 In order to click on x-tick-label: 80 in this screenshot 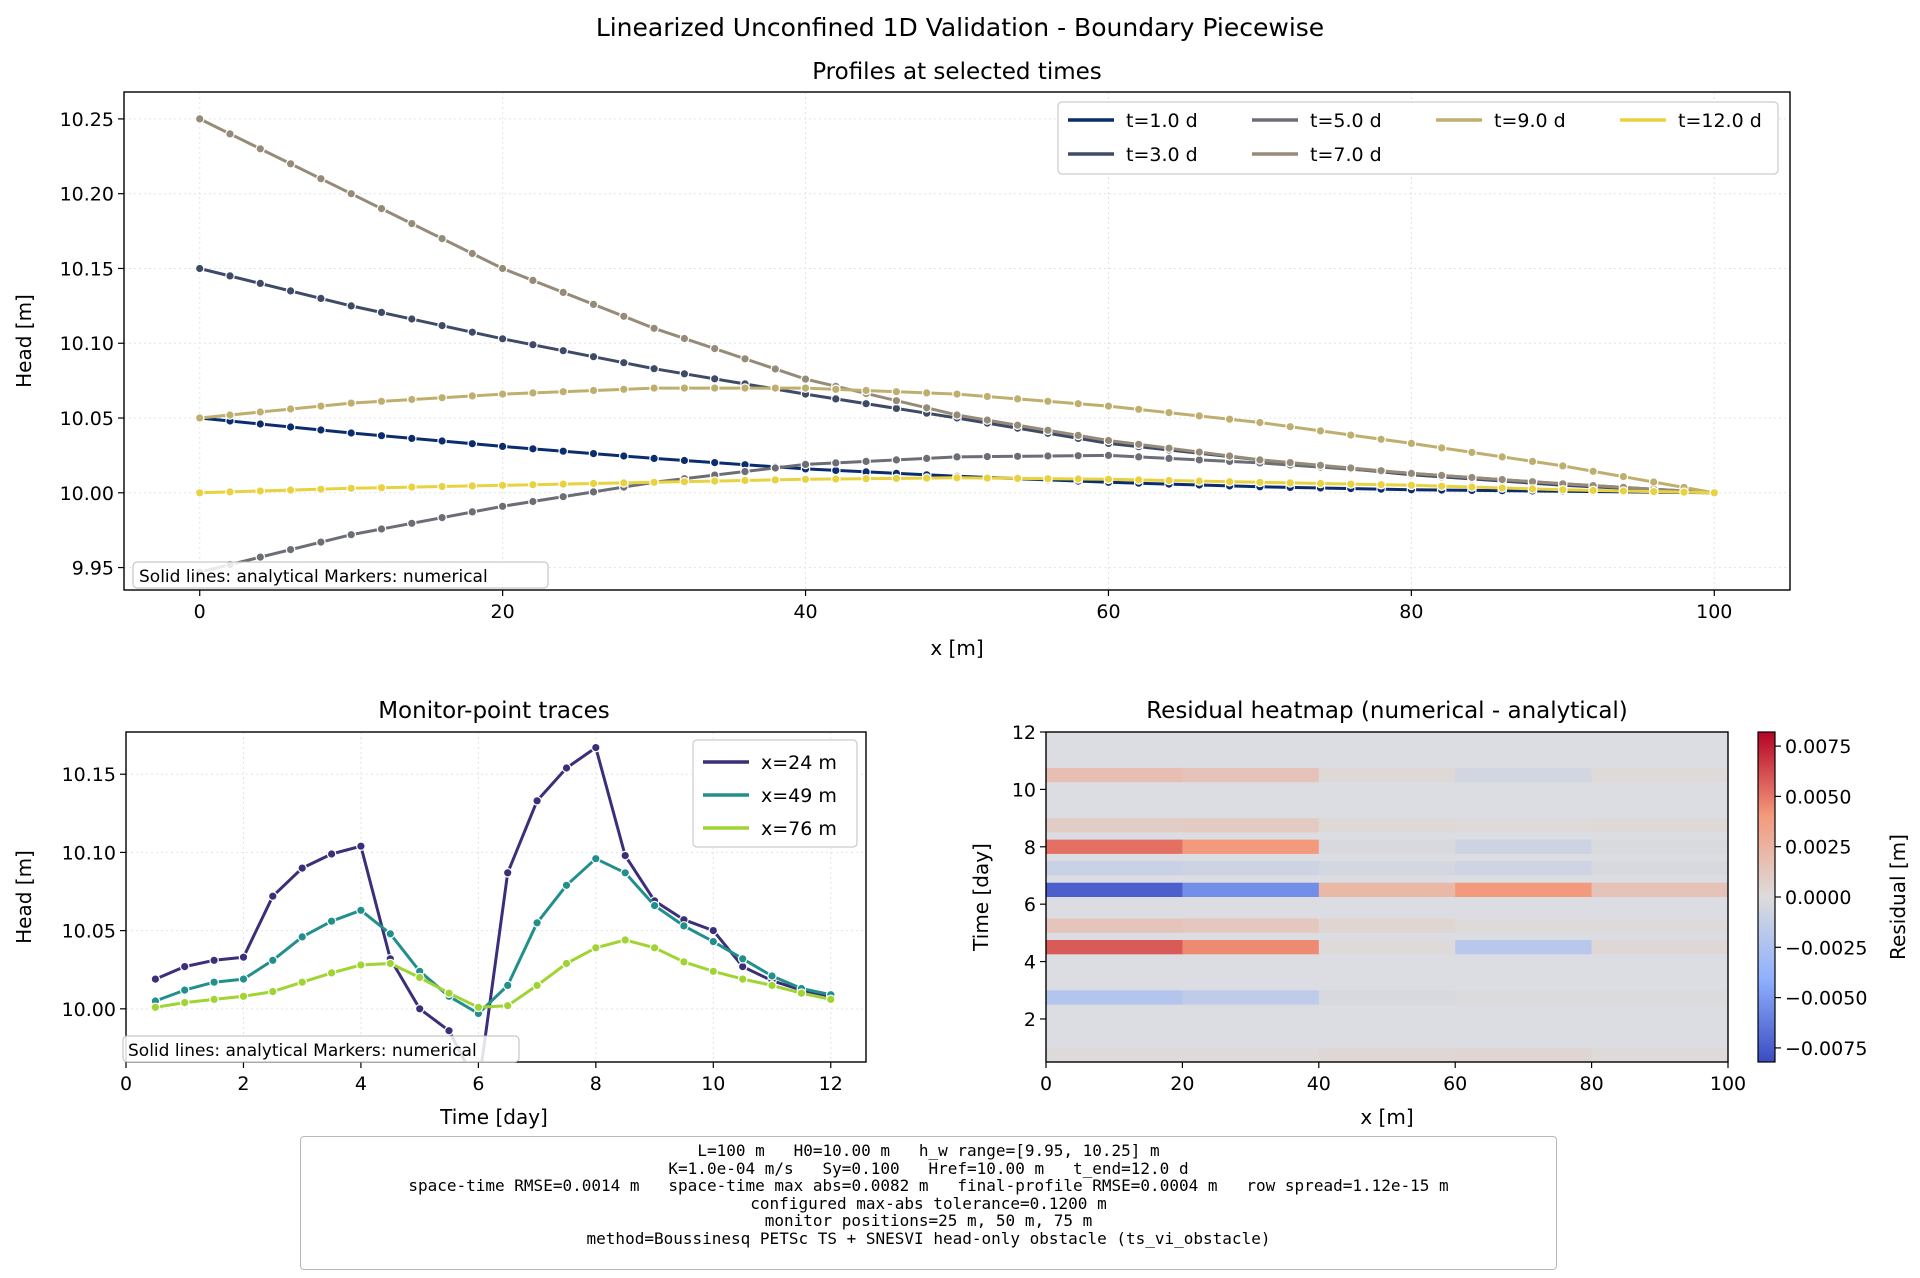, I will do `click(1592, 1084)`.